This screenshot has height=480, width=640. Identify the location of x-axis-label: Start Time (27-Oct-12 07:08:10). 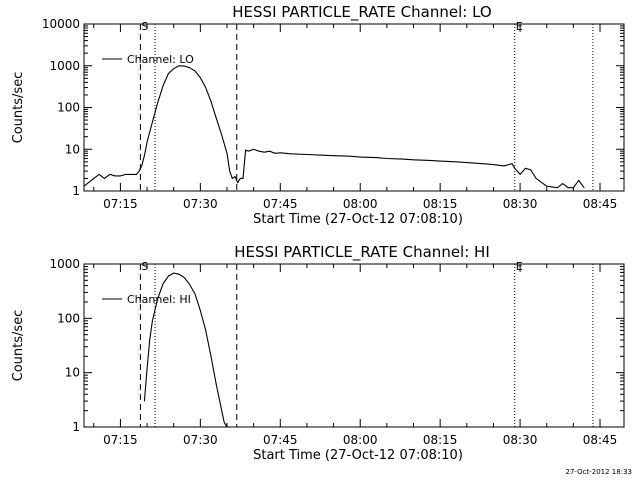
(358, 219).